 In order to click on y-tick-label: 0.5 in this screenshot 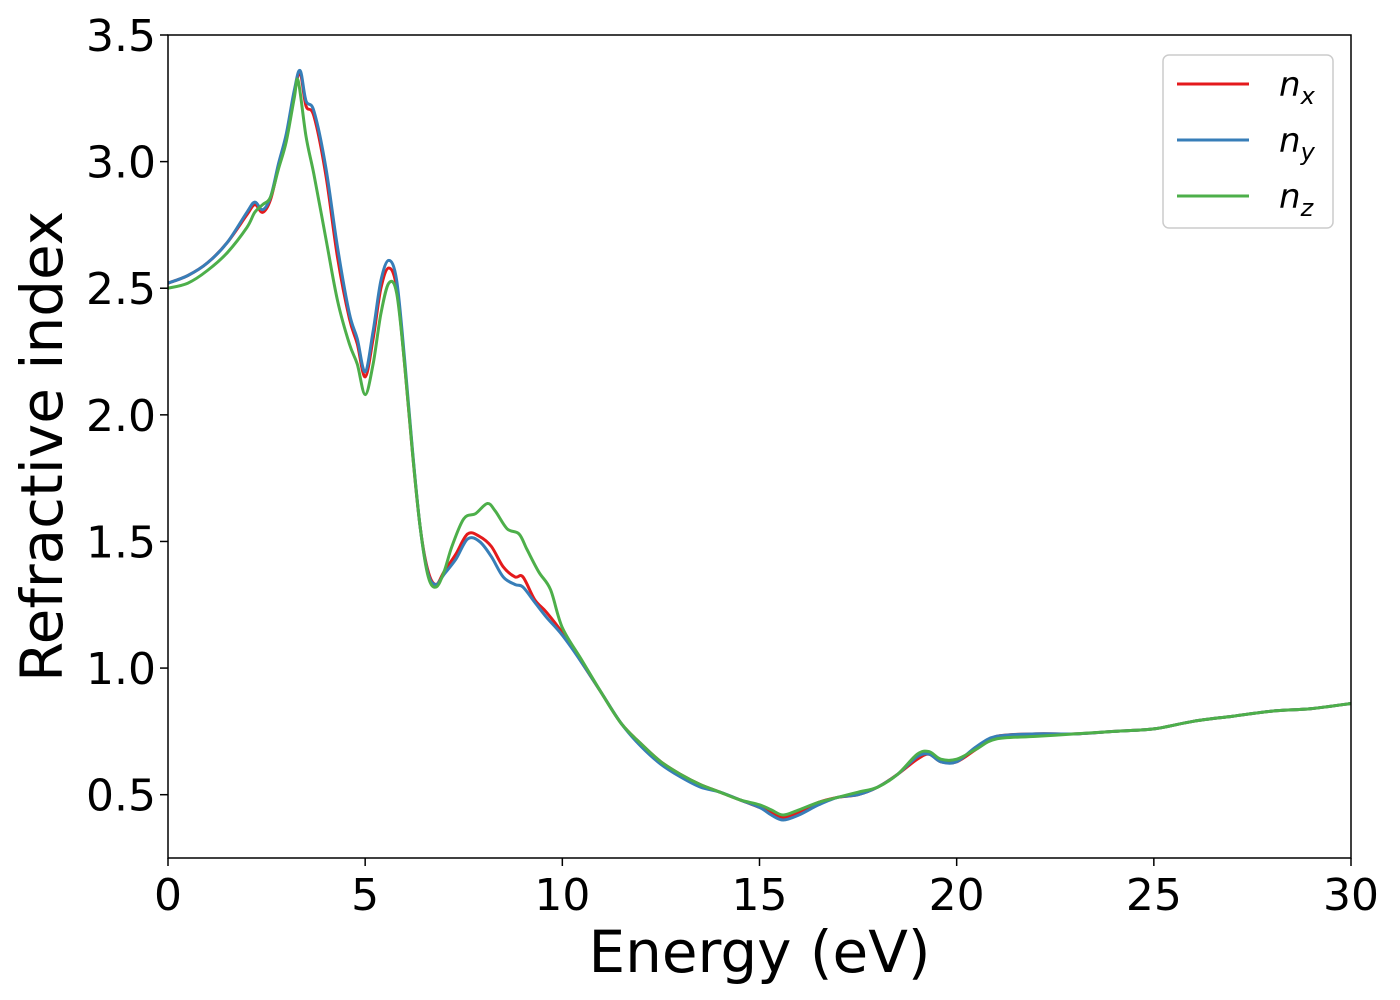, I will do `click(121, 796)`.